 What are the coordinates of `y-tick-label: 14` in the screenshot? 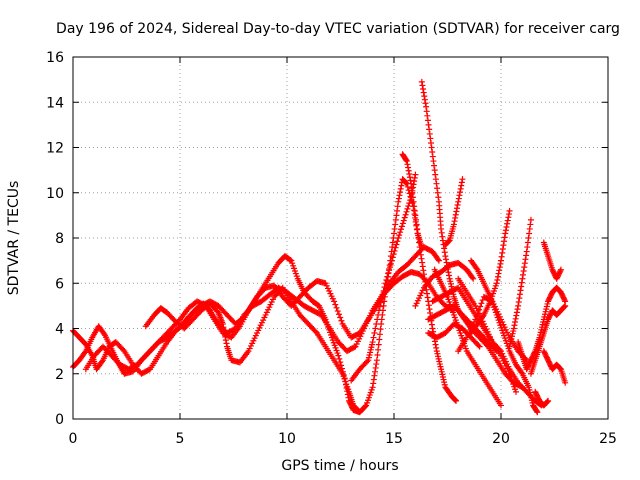 It's located at (55, 103).